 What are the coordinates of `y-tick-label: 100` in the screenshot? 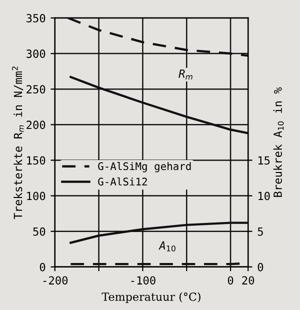 It's located at (36, 196).